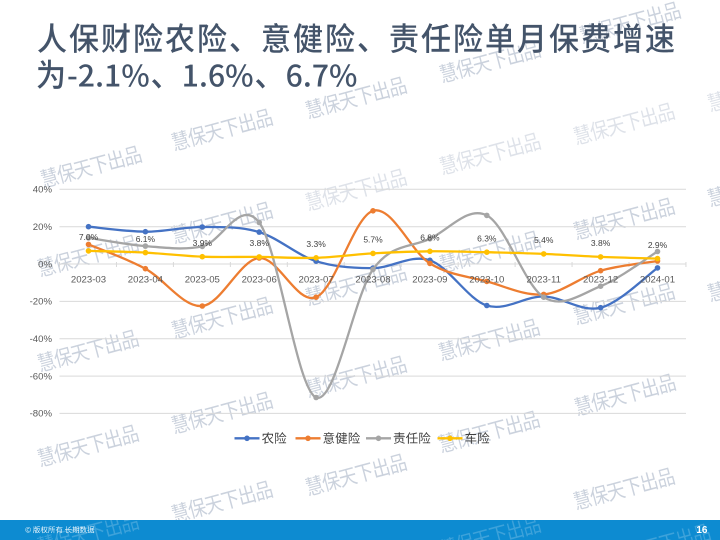  I want to click on svg-text: 6.1%, so click(146, 239).